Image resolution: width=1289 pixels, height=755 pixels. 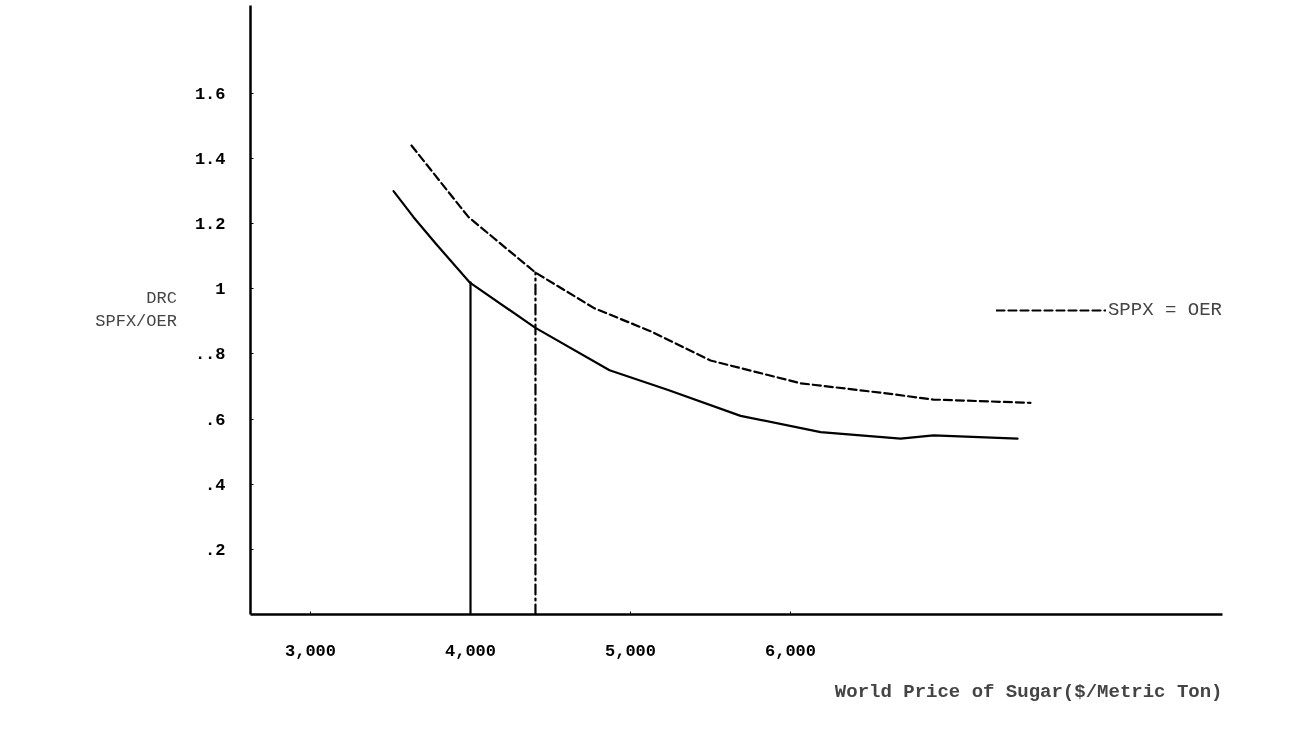 I want to click on x-tick-label: 4,000, so click(x=471, y=651).